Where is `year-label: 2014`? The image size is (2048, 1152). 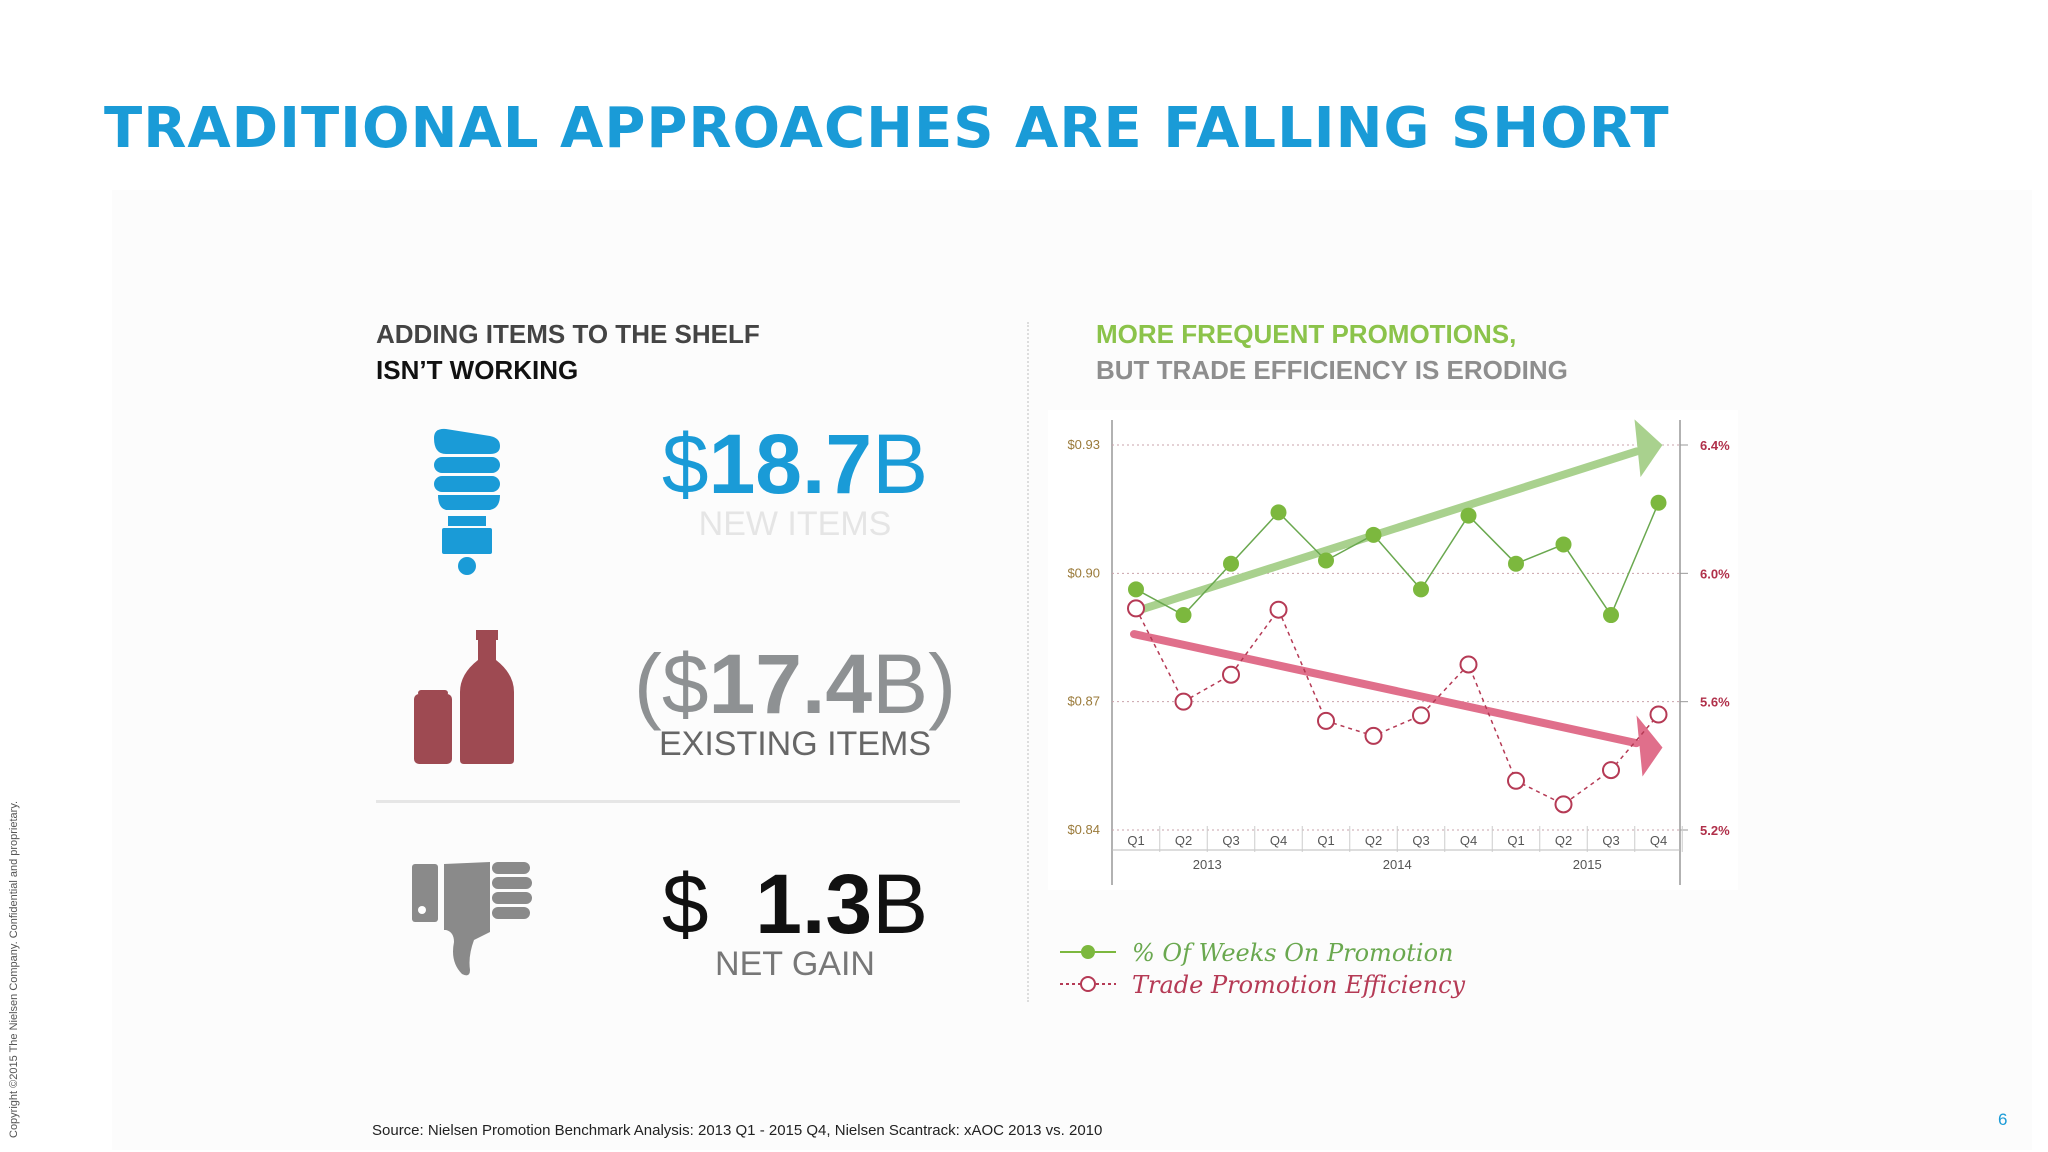 year-label: 2014 is located at coordinates (1397, 864).